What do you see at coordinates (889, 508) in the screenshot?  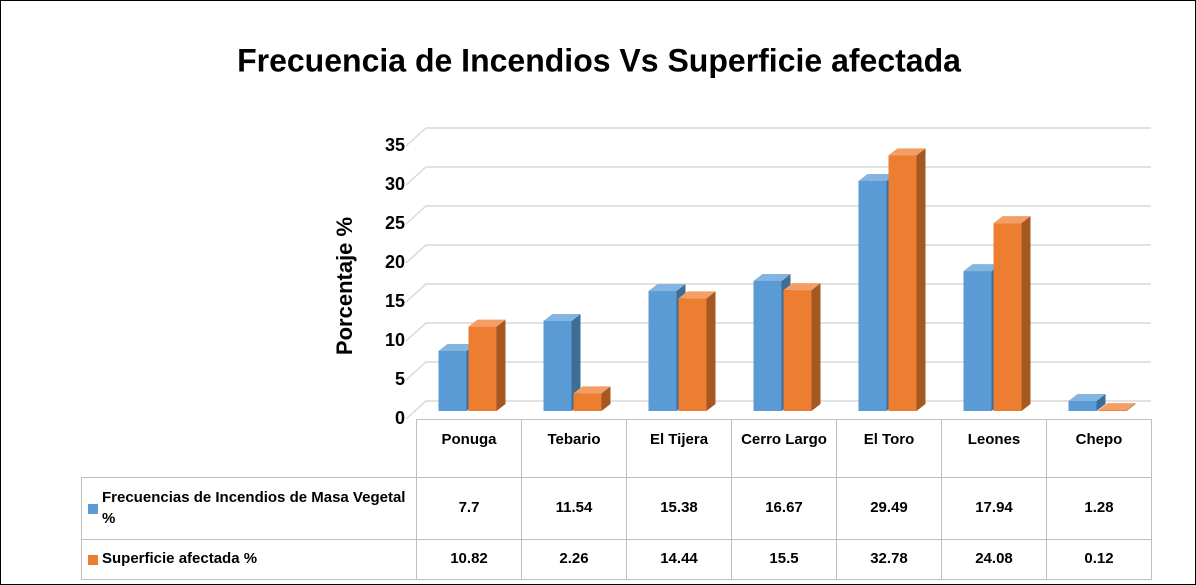 I see `value-cell: 29.49` at bounding box center [889, 508].